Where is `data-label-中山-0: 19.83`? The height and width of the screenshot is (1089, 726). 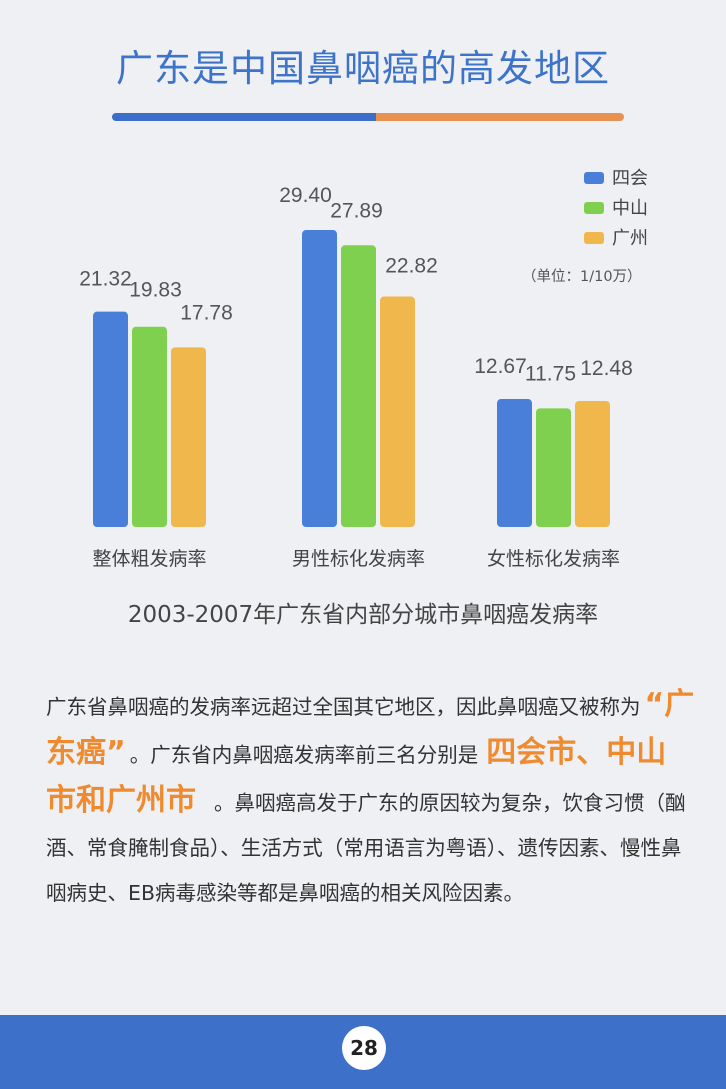 data-label-中山-0: 19.83 is located at coordinates (155, 290).